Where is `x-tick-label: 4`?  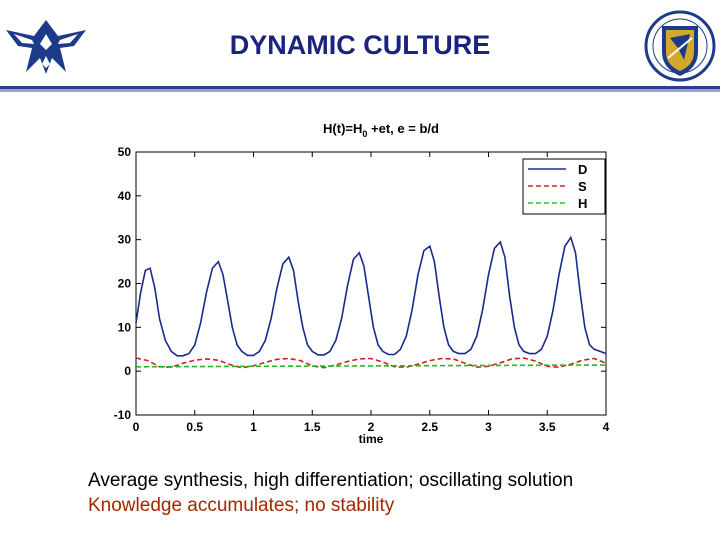 x-tick-label: 4 is located at coordinates (606, 427).